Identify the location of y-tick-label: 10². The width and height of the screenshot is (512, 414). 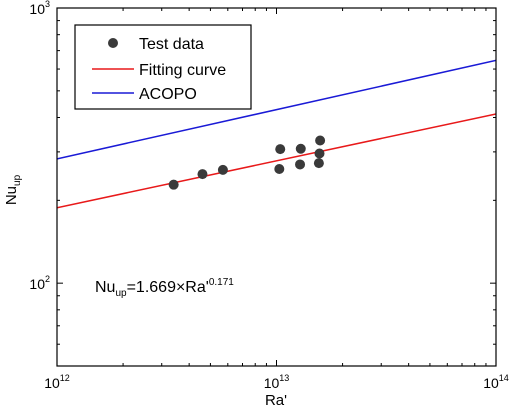
(39, 283).